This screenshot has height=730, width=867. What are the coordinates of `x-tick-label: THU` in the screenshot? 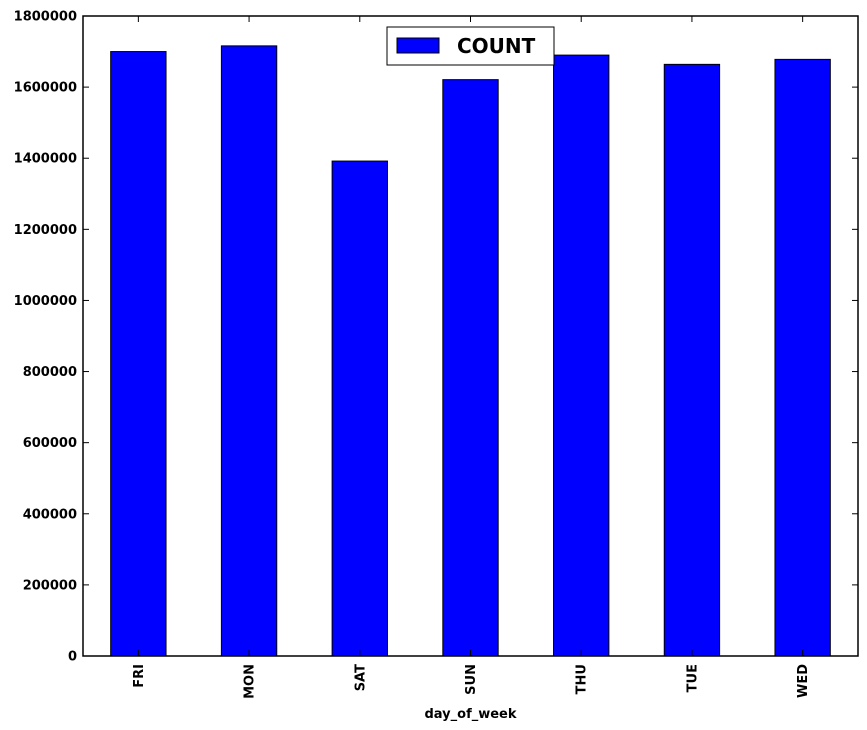 It's located at (582, 679).